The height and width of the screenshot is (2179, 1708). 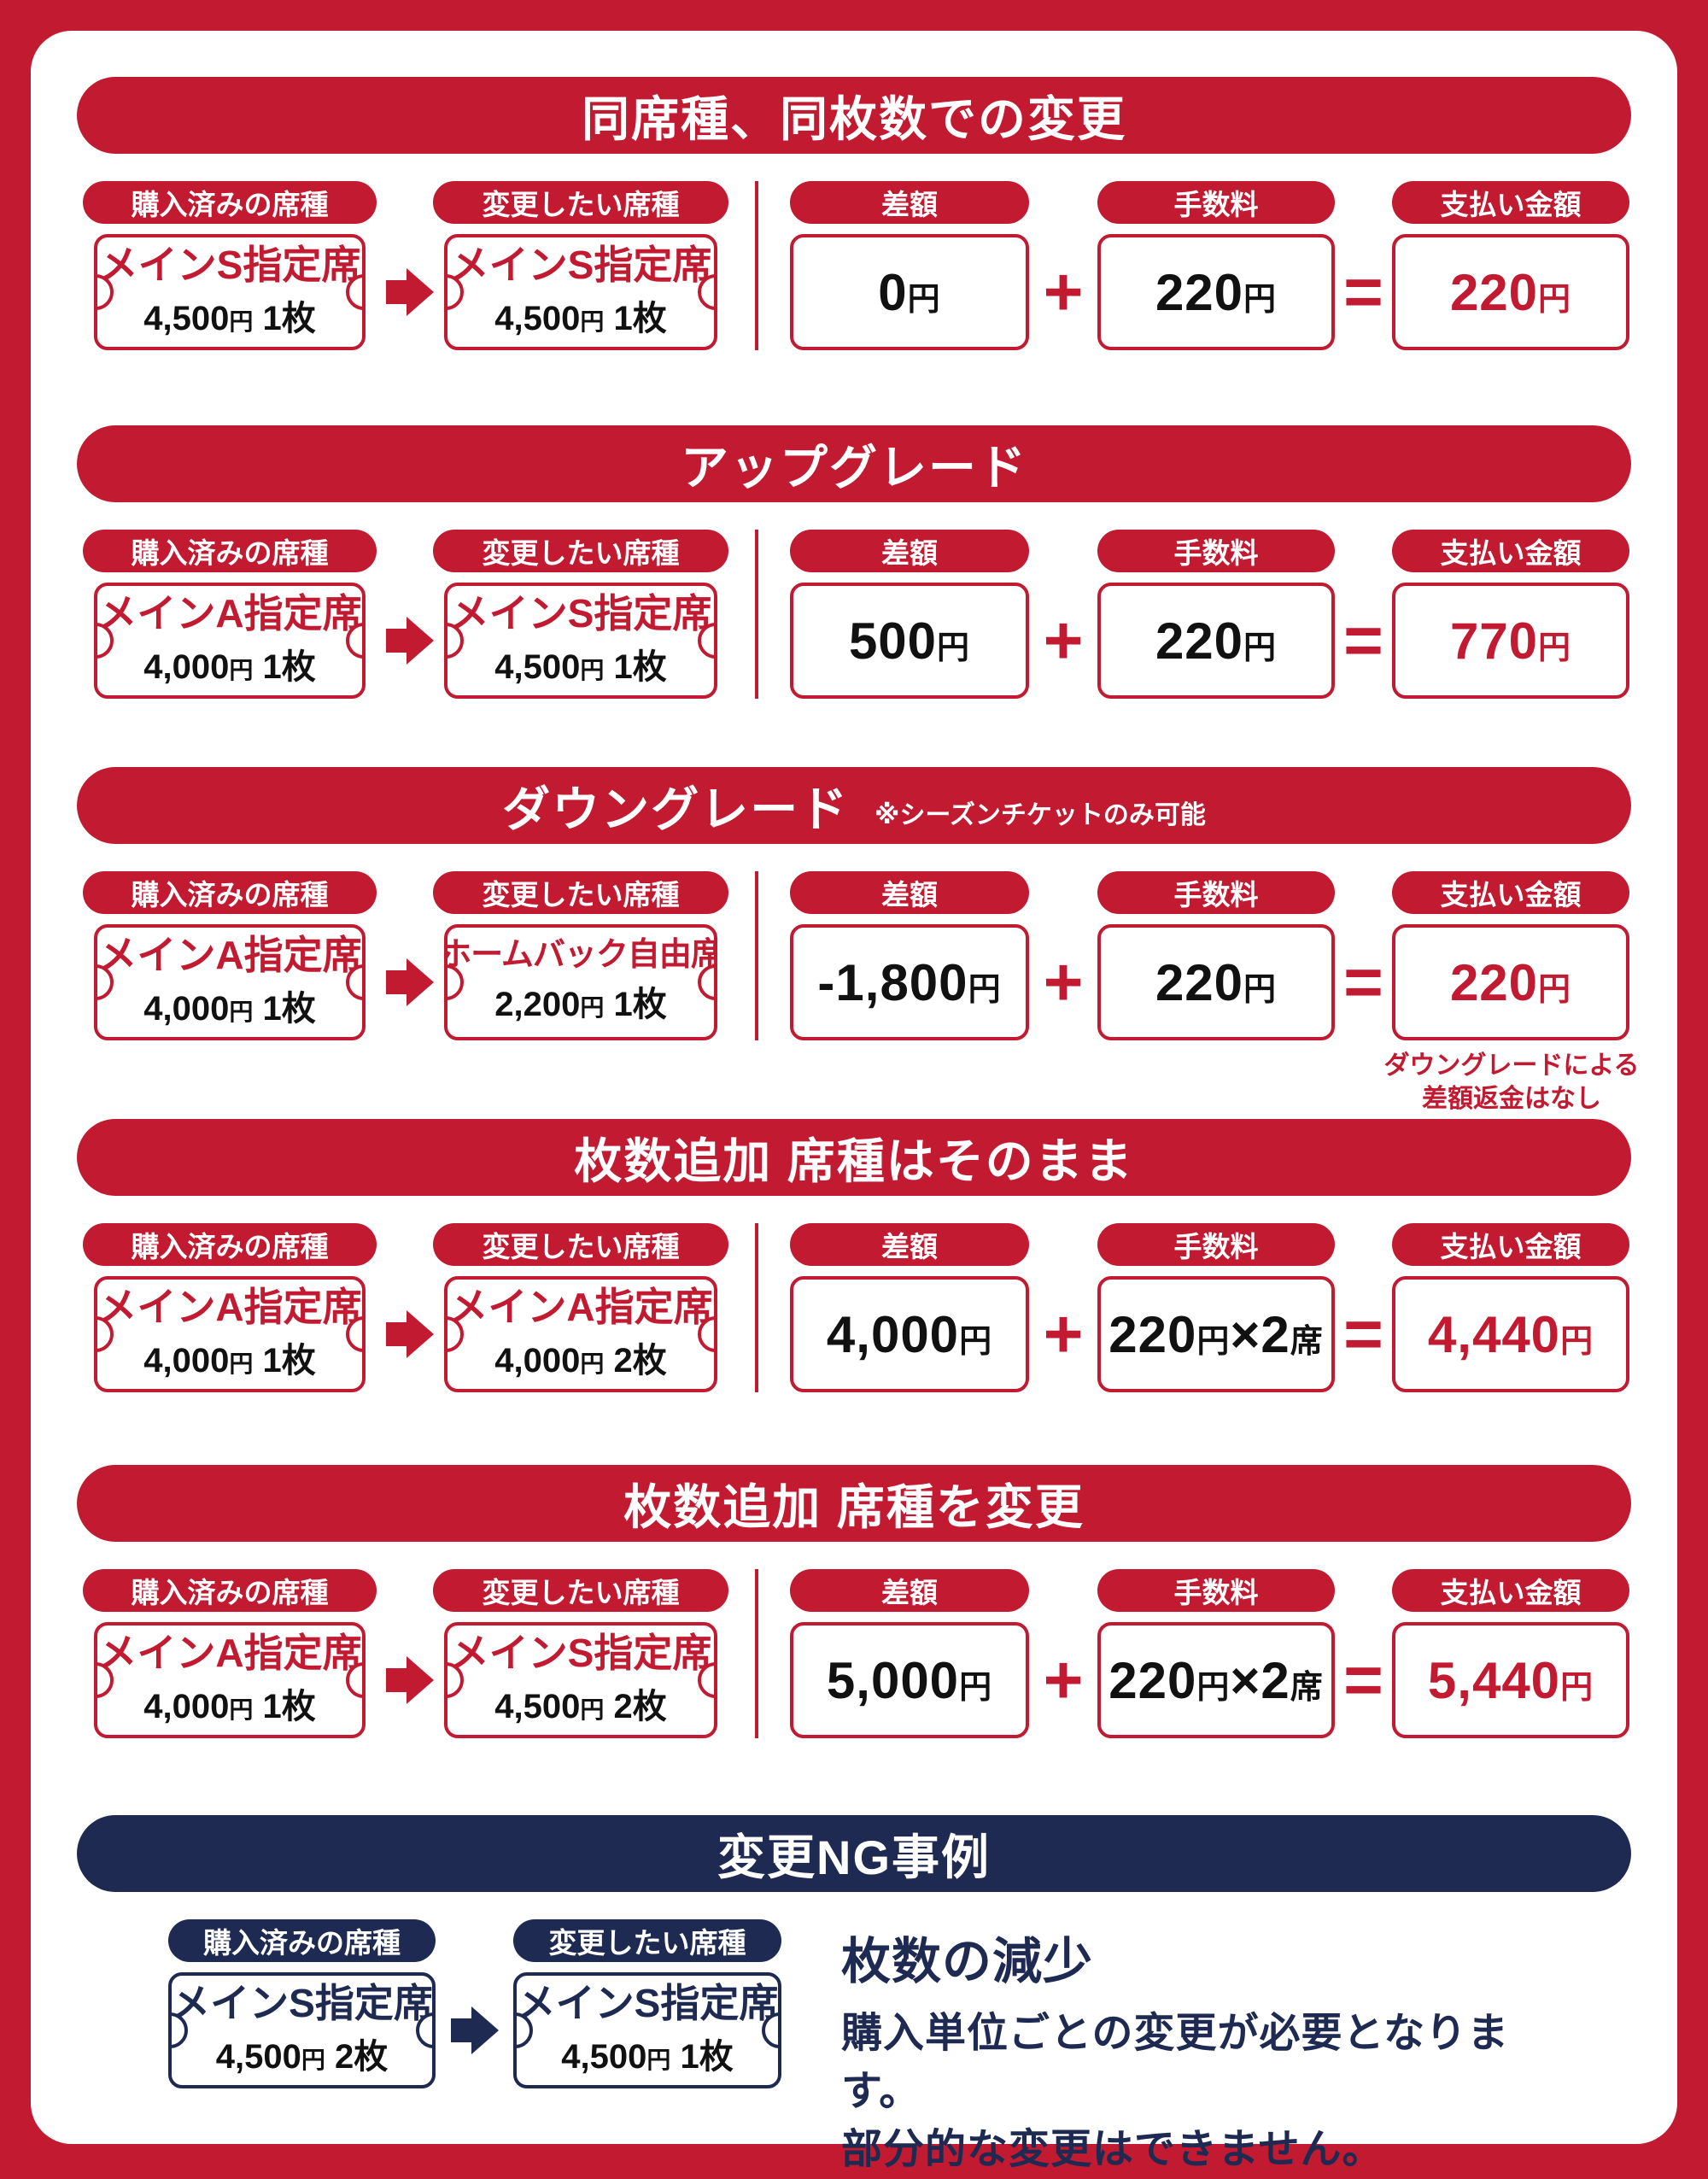 I want to click on fee-box: 220円×2席, so click(x=1216, y=1334).